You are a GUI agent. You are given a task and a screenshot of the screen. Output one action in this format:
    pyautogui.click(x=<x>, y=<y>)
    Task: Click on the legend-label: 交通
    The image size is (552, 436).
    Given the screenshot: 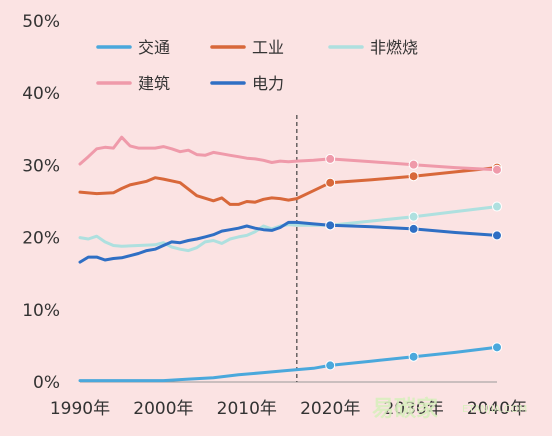 What is the action you would take?
    pyautogui.click(x=154, y=47)
    